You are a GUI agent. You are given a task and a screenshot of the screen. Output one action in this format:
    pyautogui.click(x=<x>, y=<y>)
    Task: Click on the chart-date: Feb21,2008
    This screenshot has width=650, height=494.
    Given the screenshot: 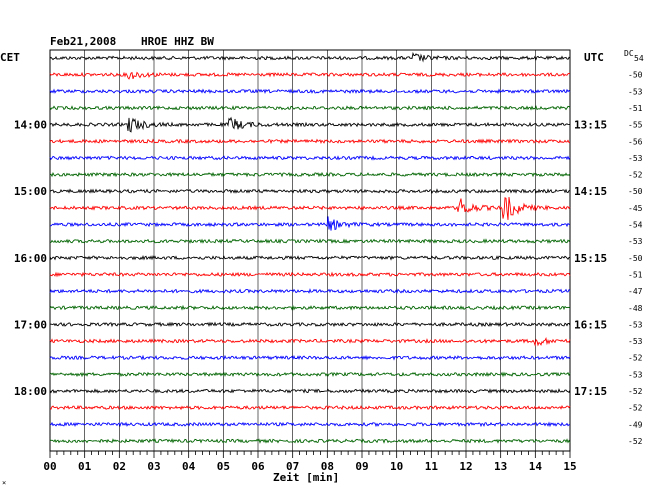 What is the action you would take?
    pyautogui.click(x=83, y=41)
    